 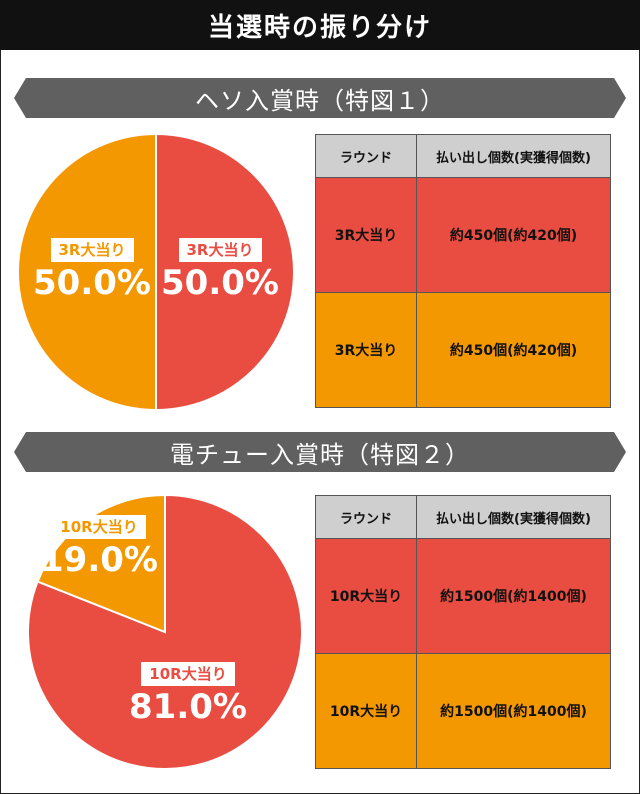 I want to click on section-heading-heso: ヘソ入賞時（特図１）, so click(x=320, y=98).